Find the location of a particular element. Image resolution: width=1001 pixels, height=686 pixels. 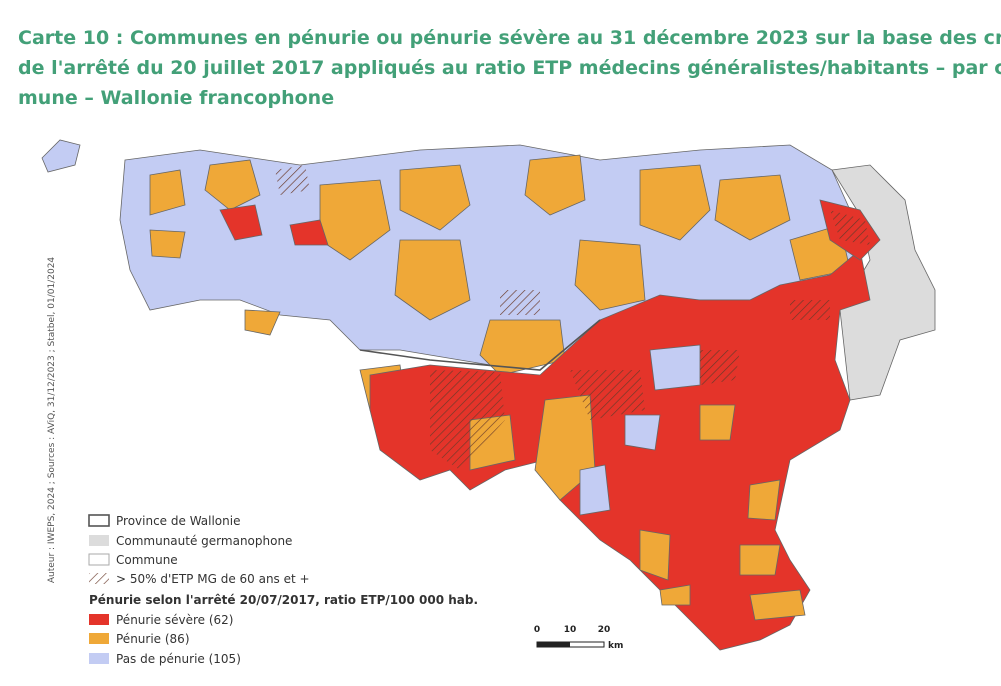

legend-label: Pénurie (86) is located at coordinates (153, 639).